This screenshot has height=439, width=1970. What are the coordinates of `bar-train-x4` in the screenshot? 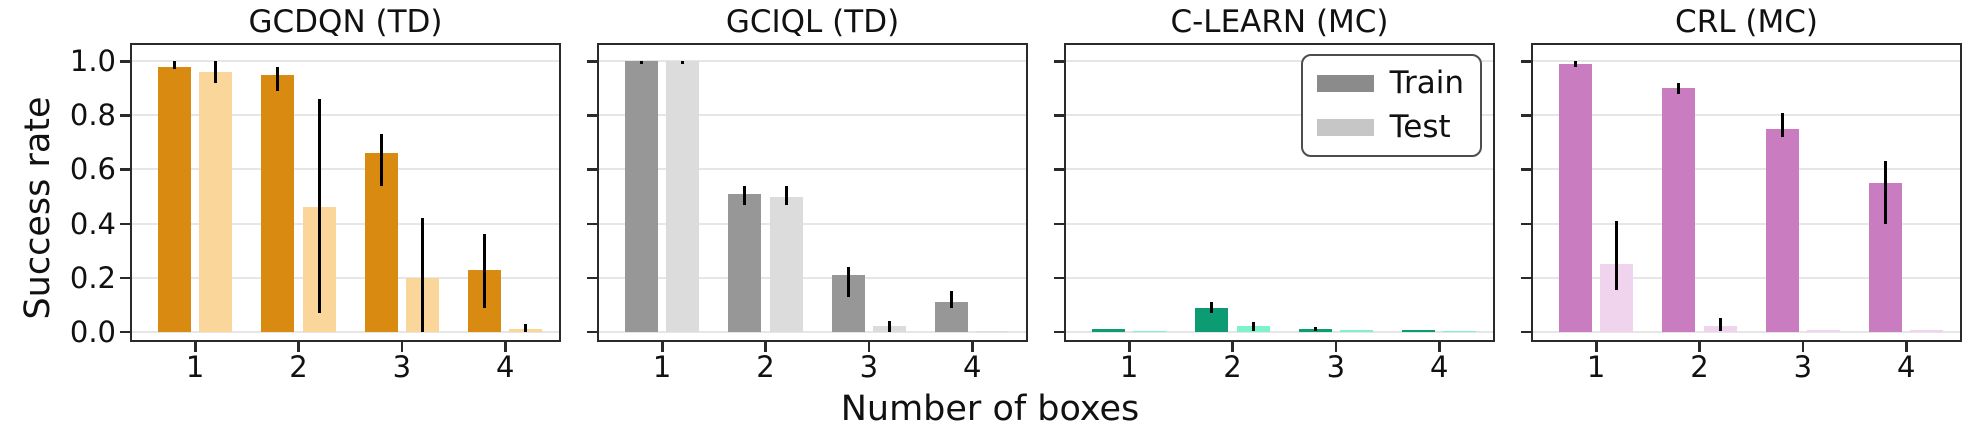 It's located at (1419, 330).